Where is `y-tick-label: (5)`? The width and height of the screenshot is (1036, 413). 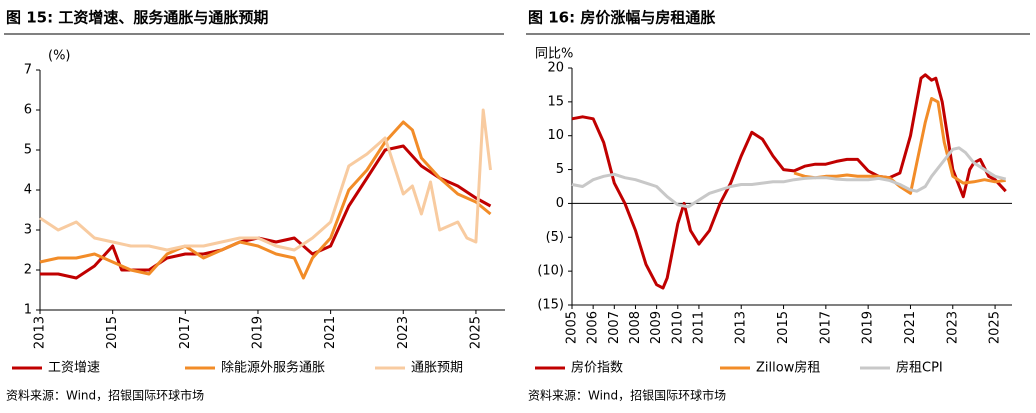
y-tick-label: (5) is located at coordinates (555, 237).